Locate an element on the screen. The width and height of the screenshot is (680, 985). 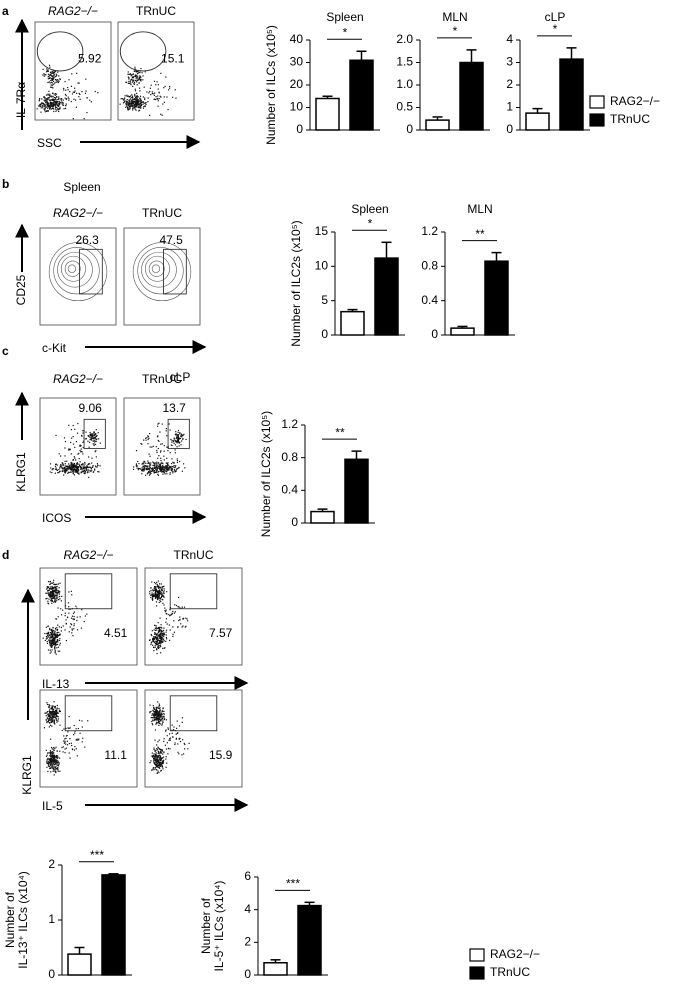
y-tick-label: 2 is located at coordinates (509, 84).